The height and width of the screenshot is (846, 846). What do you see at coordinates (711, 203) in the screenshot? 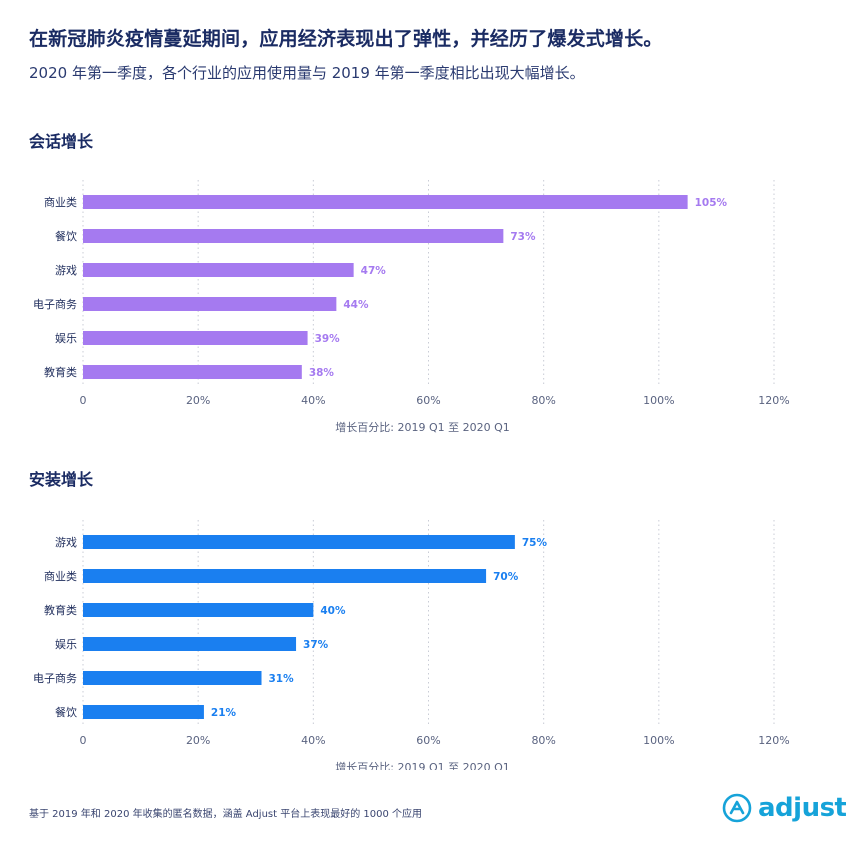
I see `value-label: 105%` at bounding box center [711, 203].